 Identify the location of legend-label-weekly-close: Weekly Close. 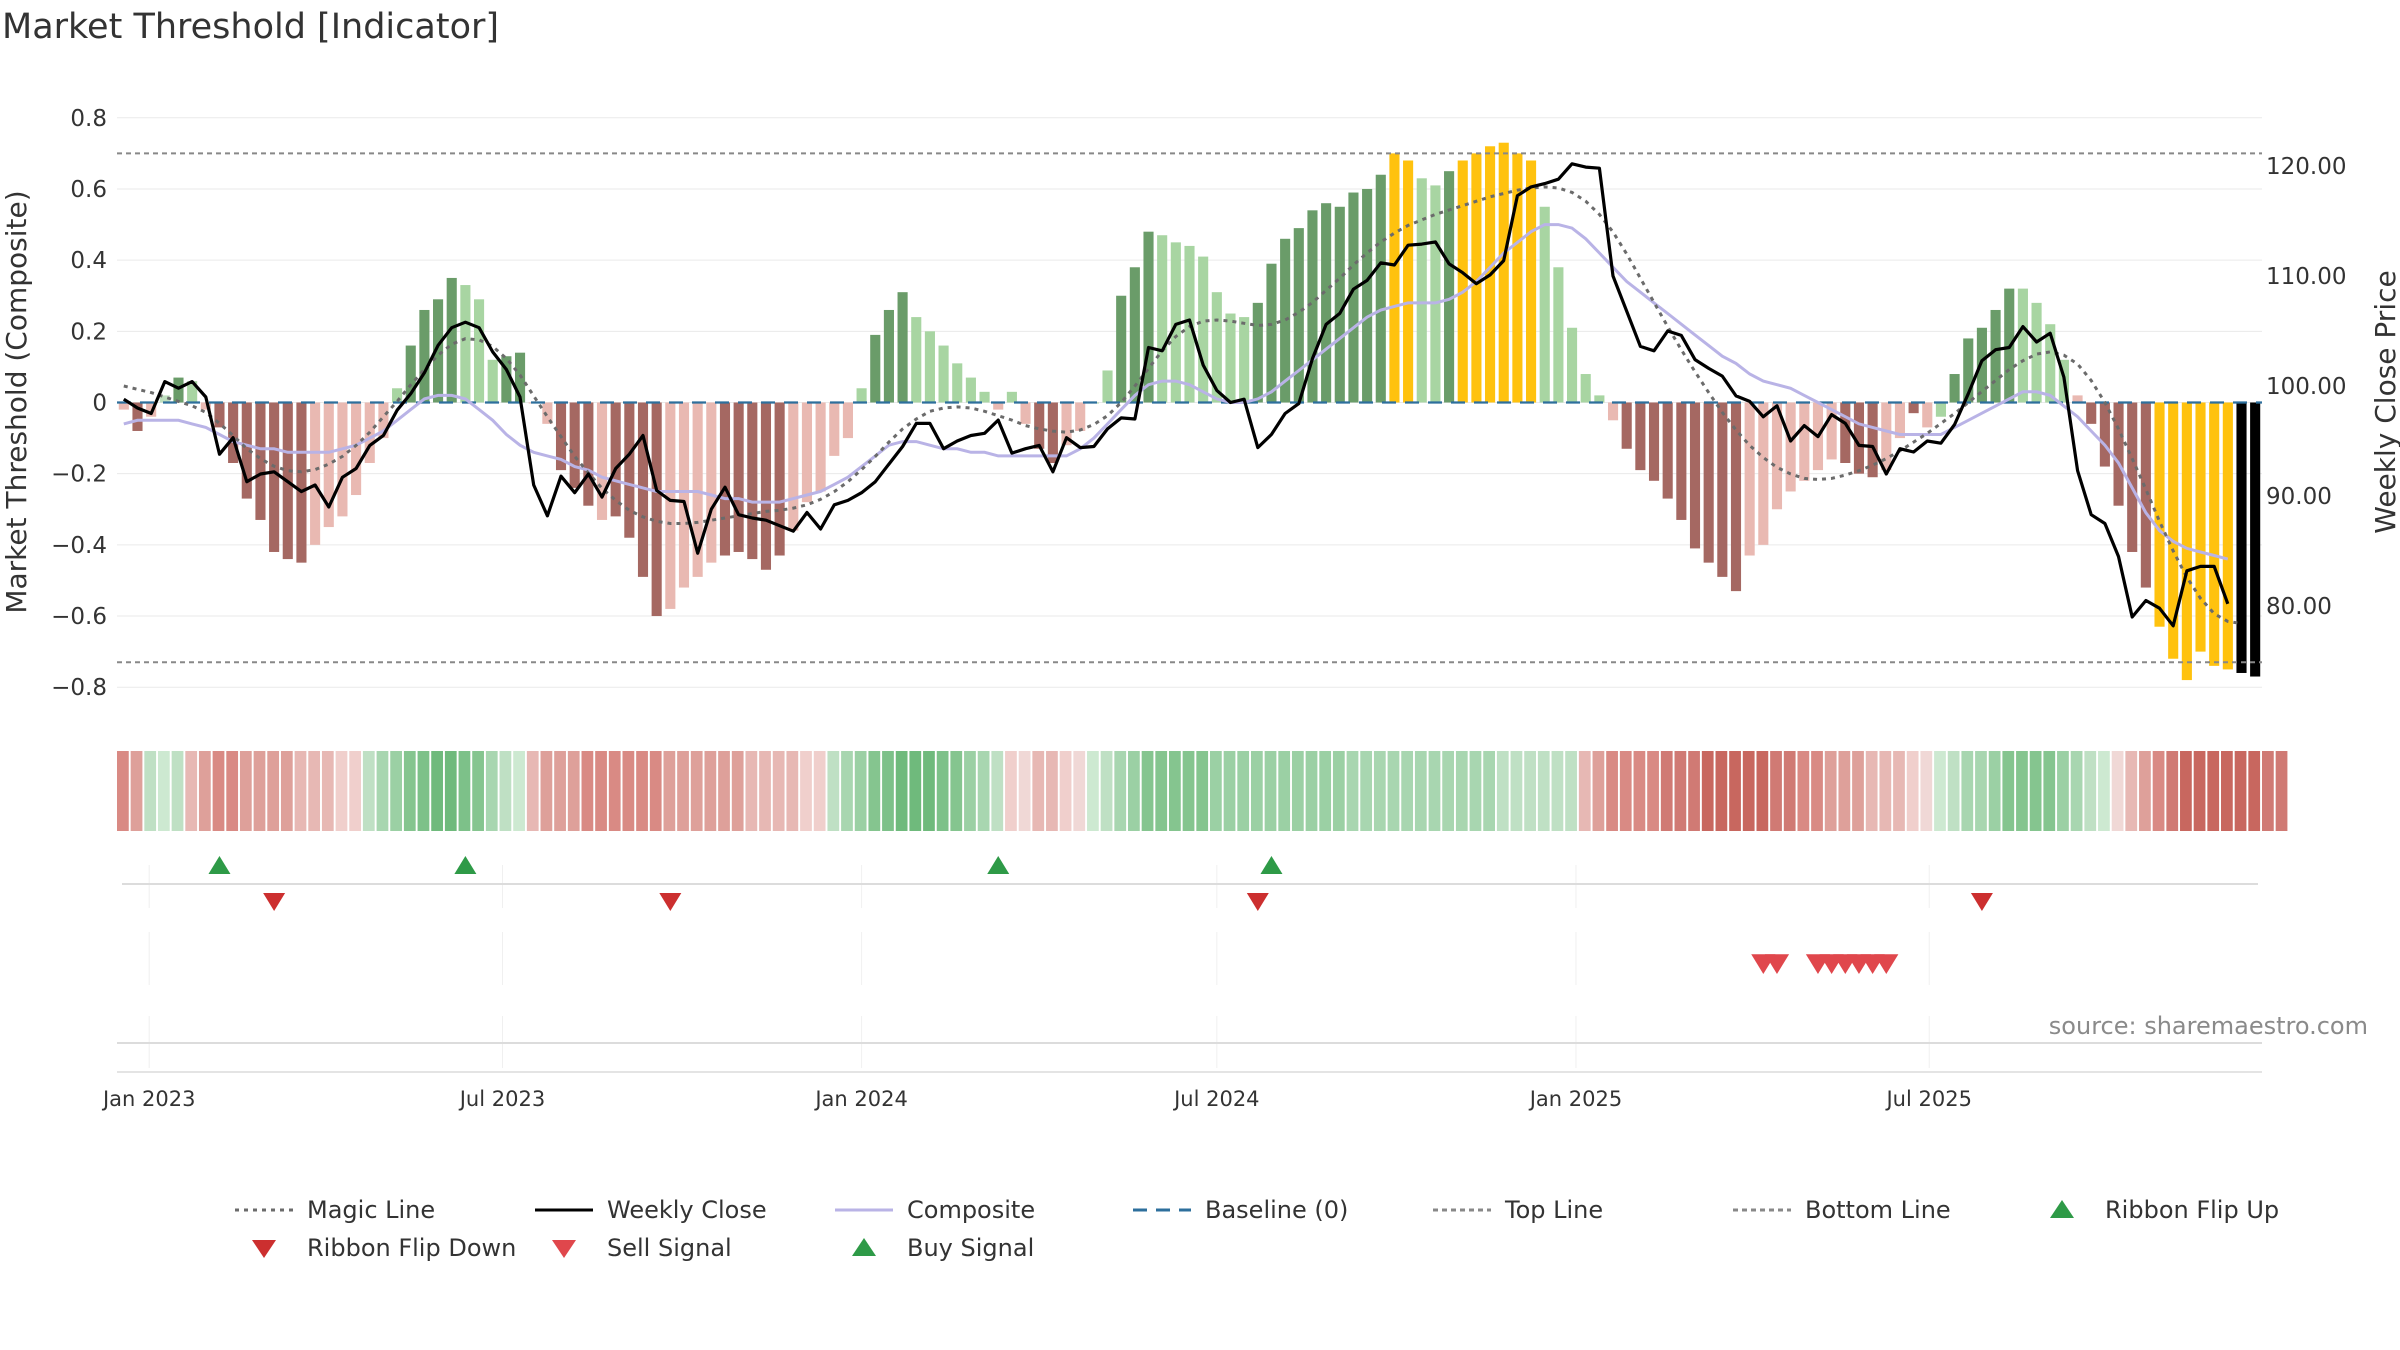
(687, 1210).